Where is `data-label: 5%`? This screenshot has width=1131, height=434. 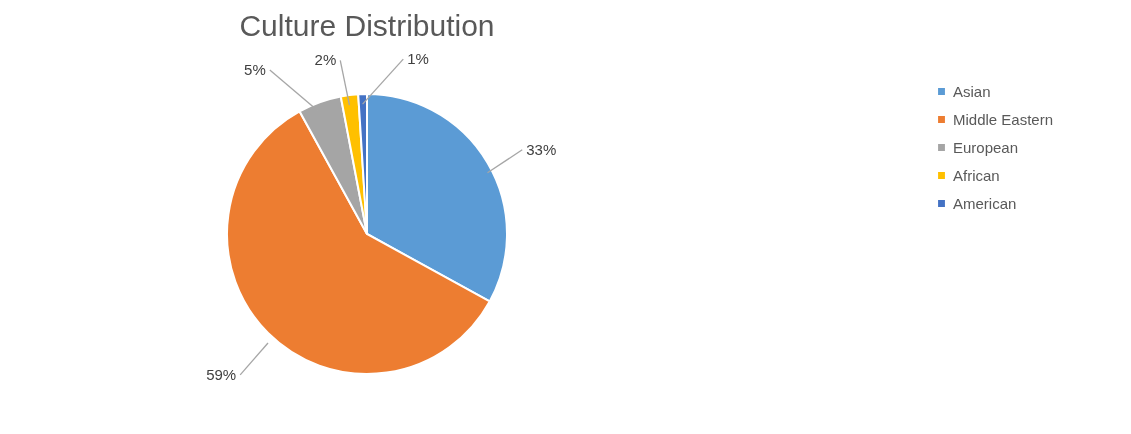 data-label: 5% is located at coordinates (255, 69).